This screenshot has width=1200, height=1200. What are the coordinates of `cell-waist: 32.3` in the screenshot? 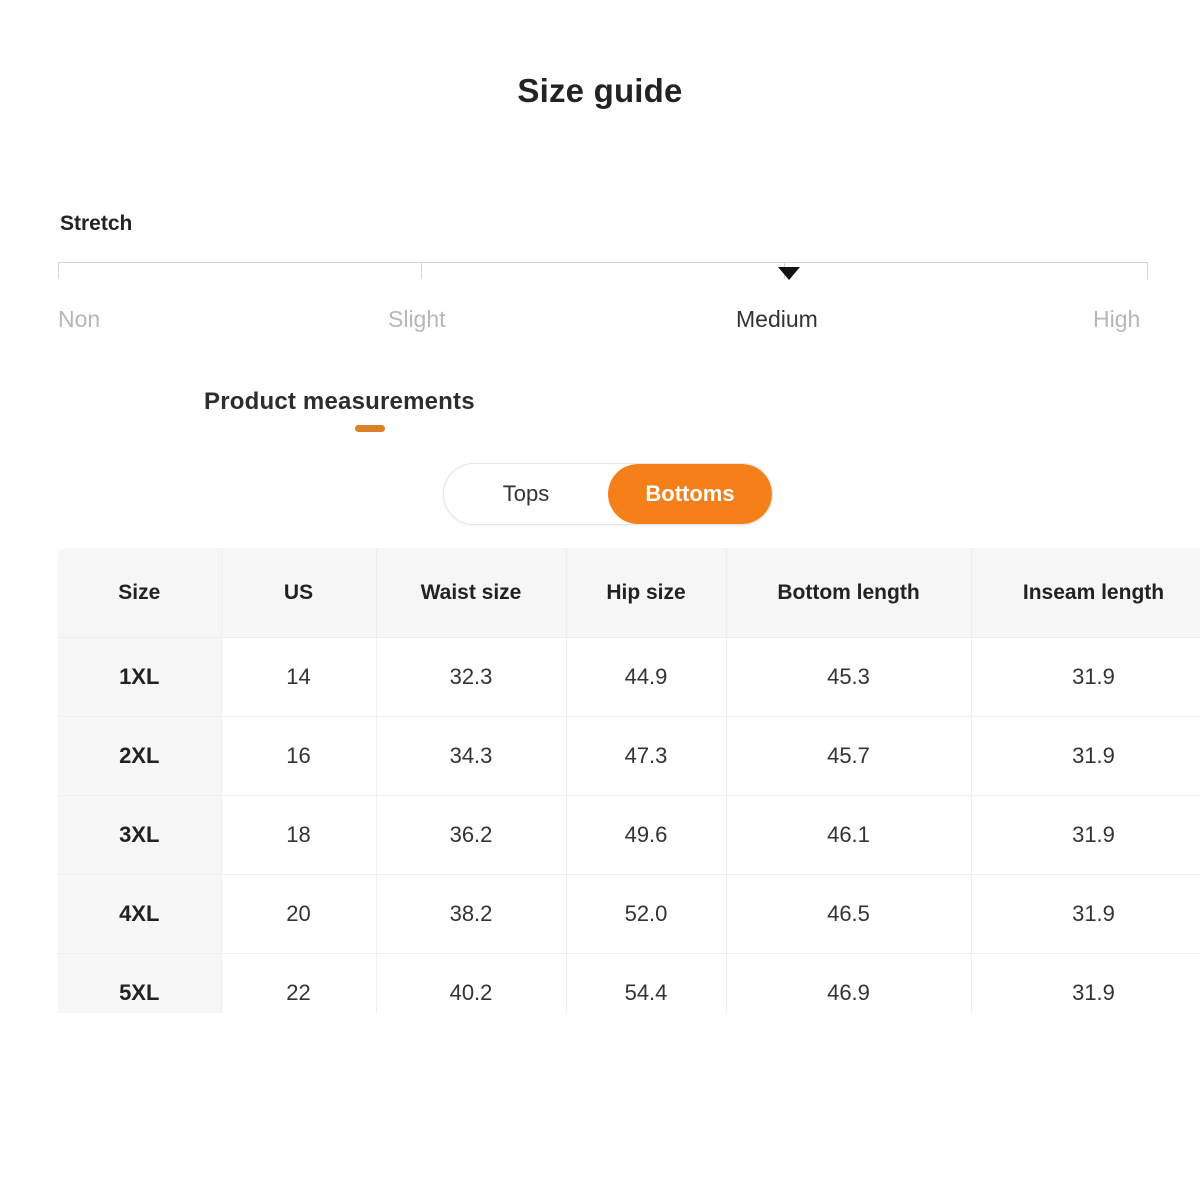 It's located at (471, 677).